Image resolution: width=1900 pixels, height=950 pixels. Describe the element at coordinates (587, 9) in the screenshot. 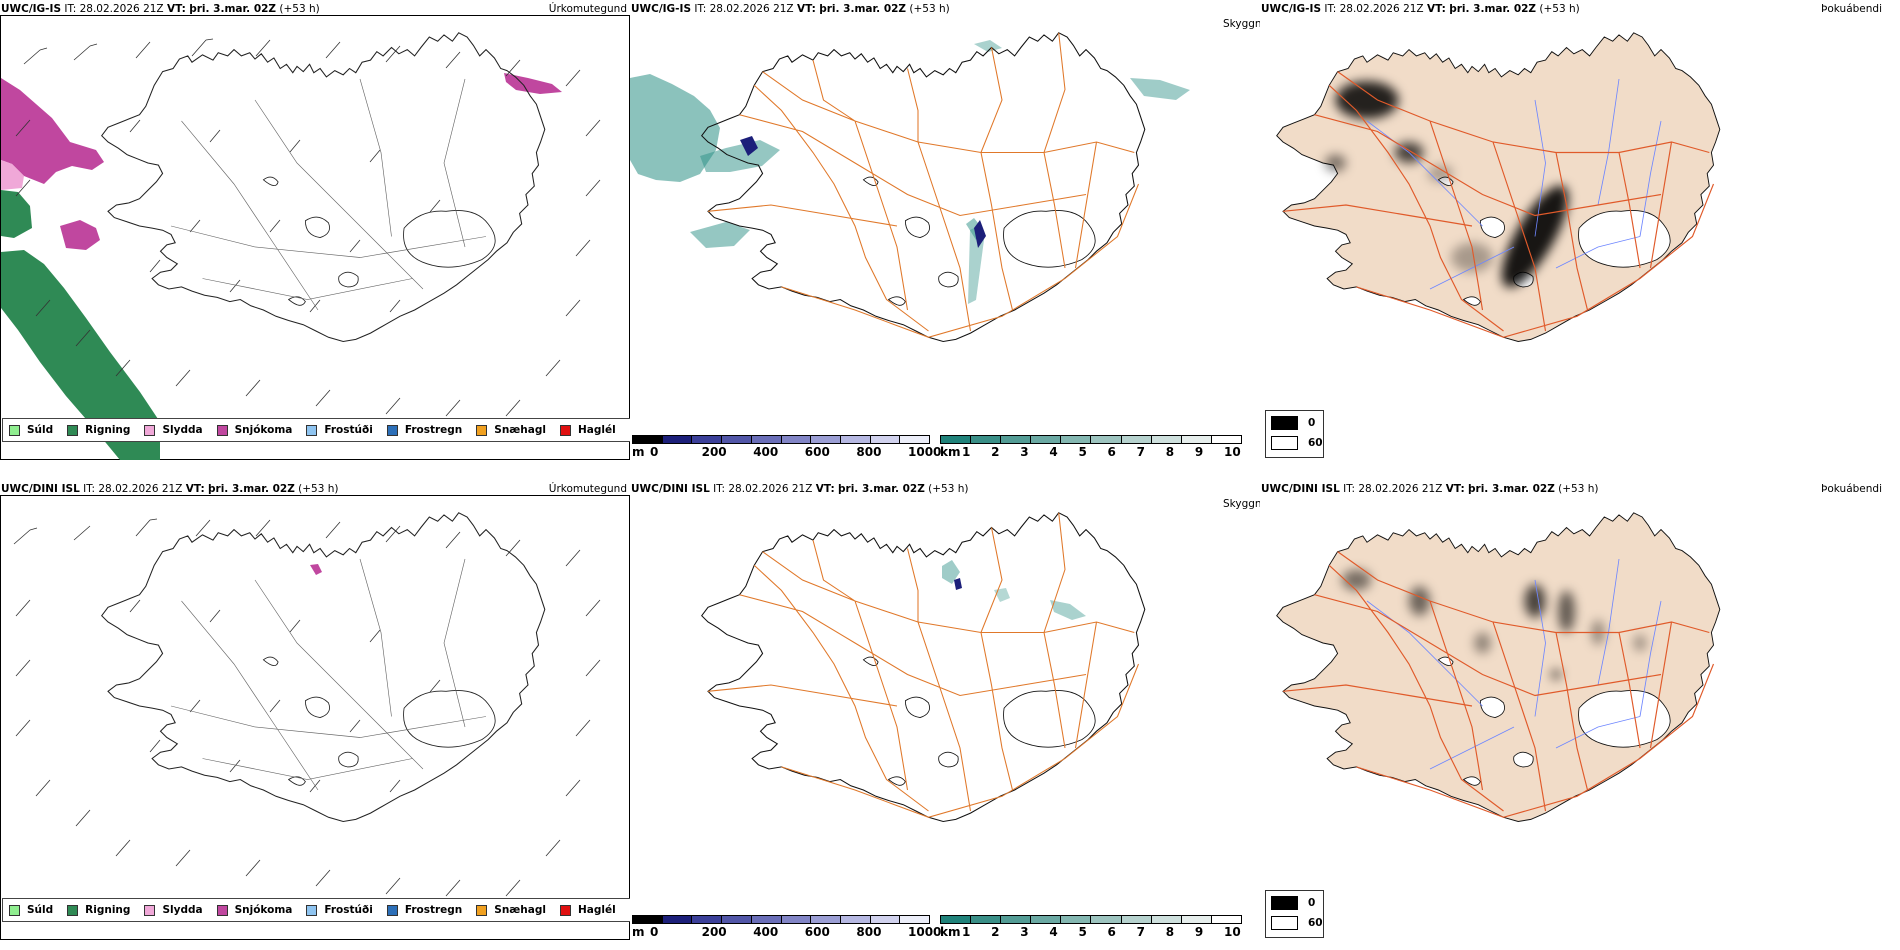

I see `panel-title: Úrkomutegund` at that location.